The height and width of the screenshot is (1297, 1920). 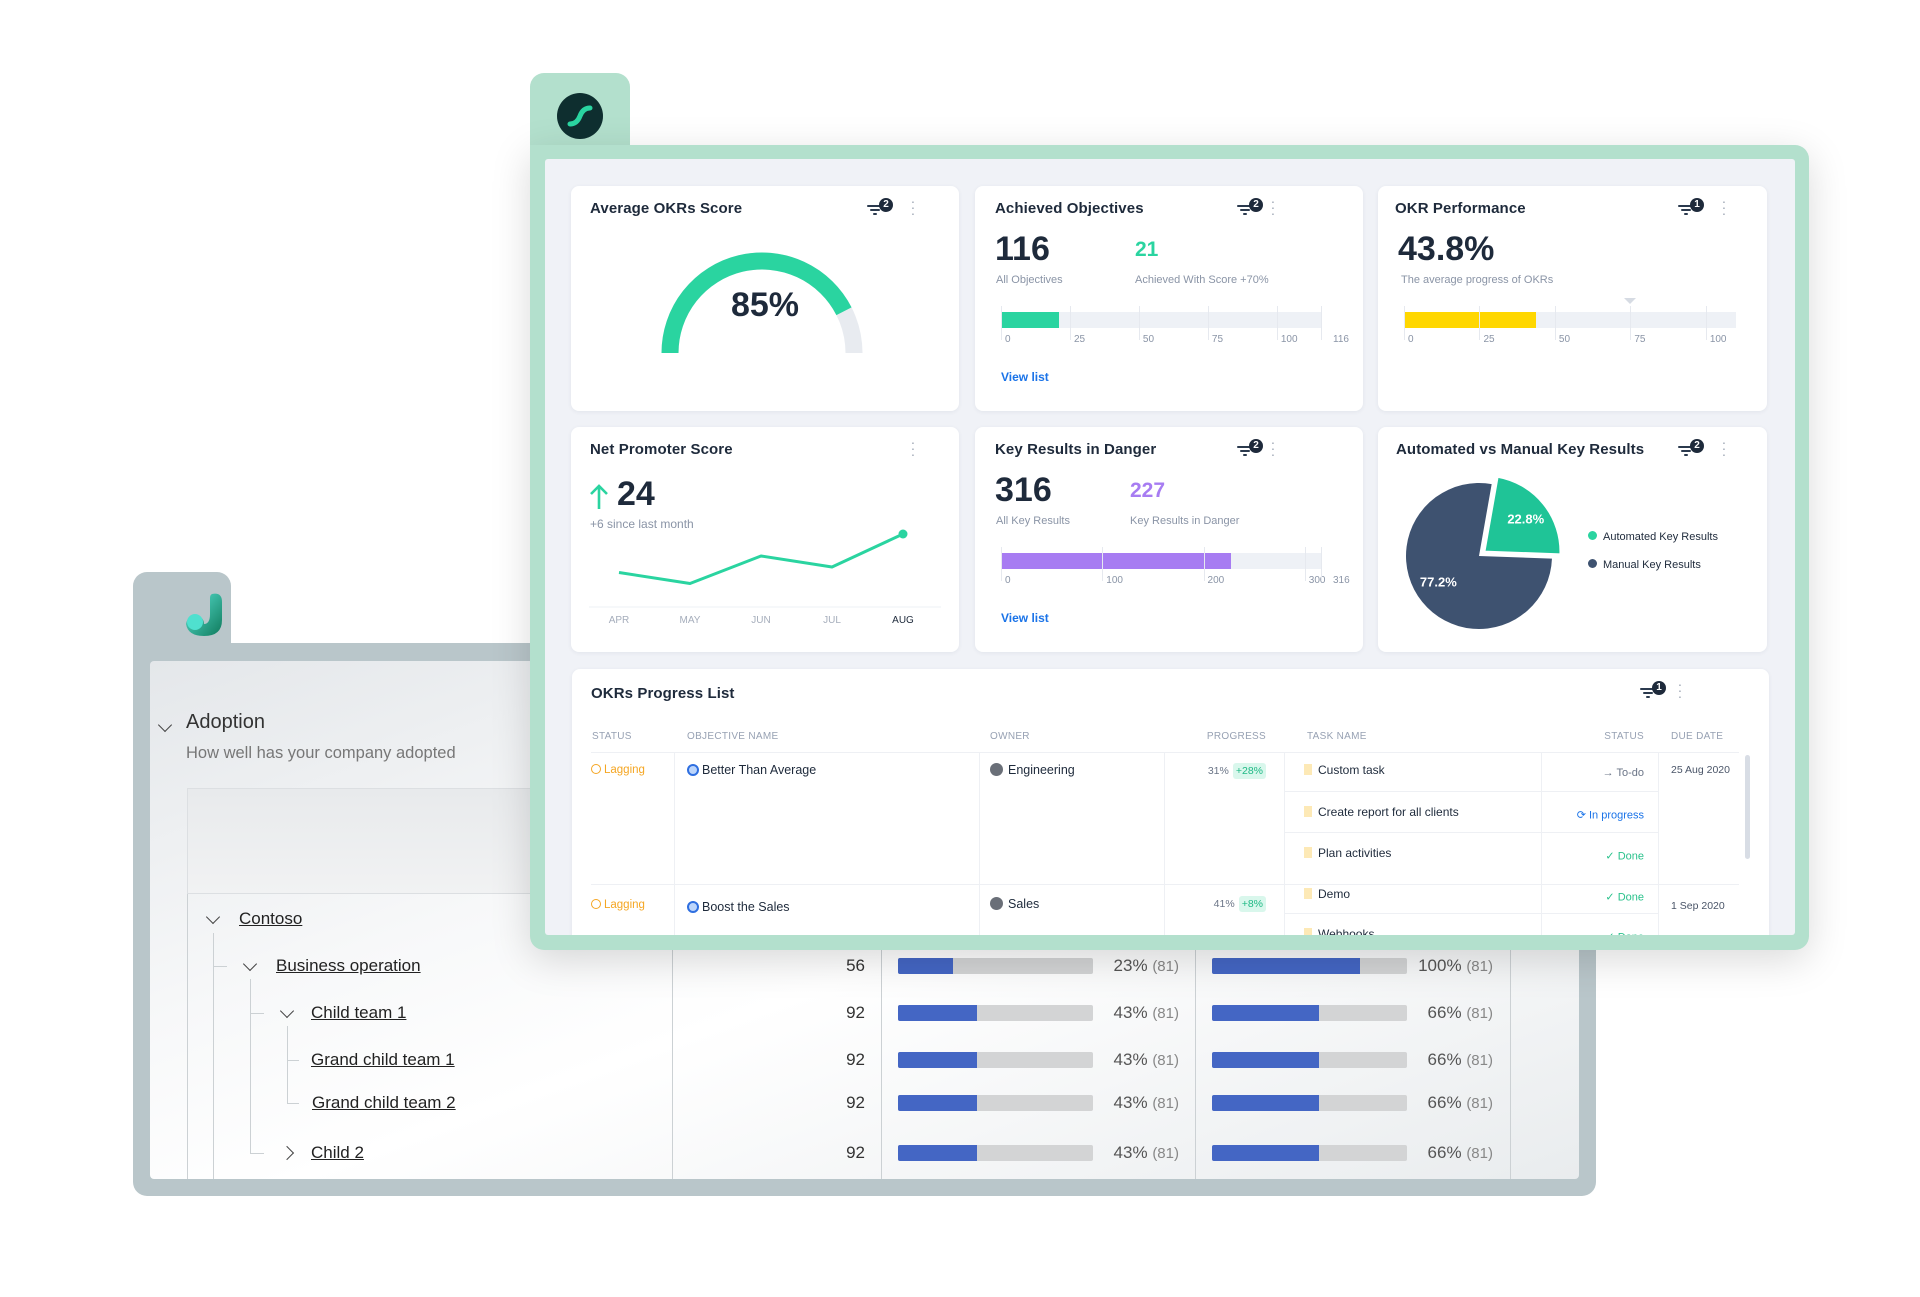 I want to click on scrollbar, so click(x=1747, y=807).